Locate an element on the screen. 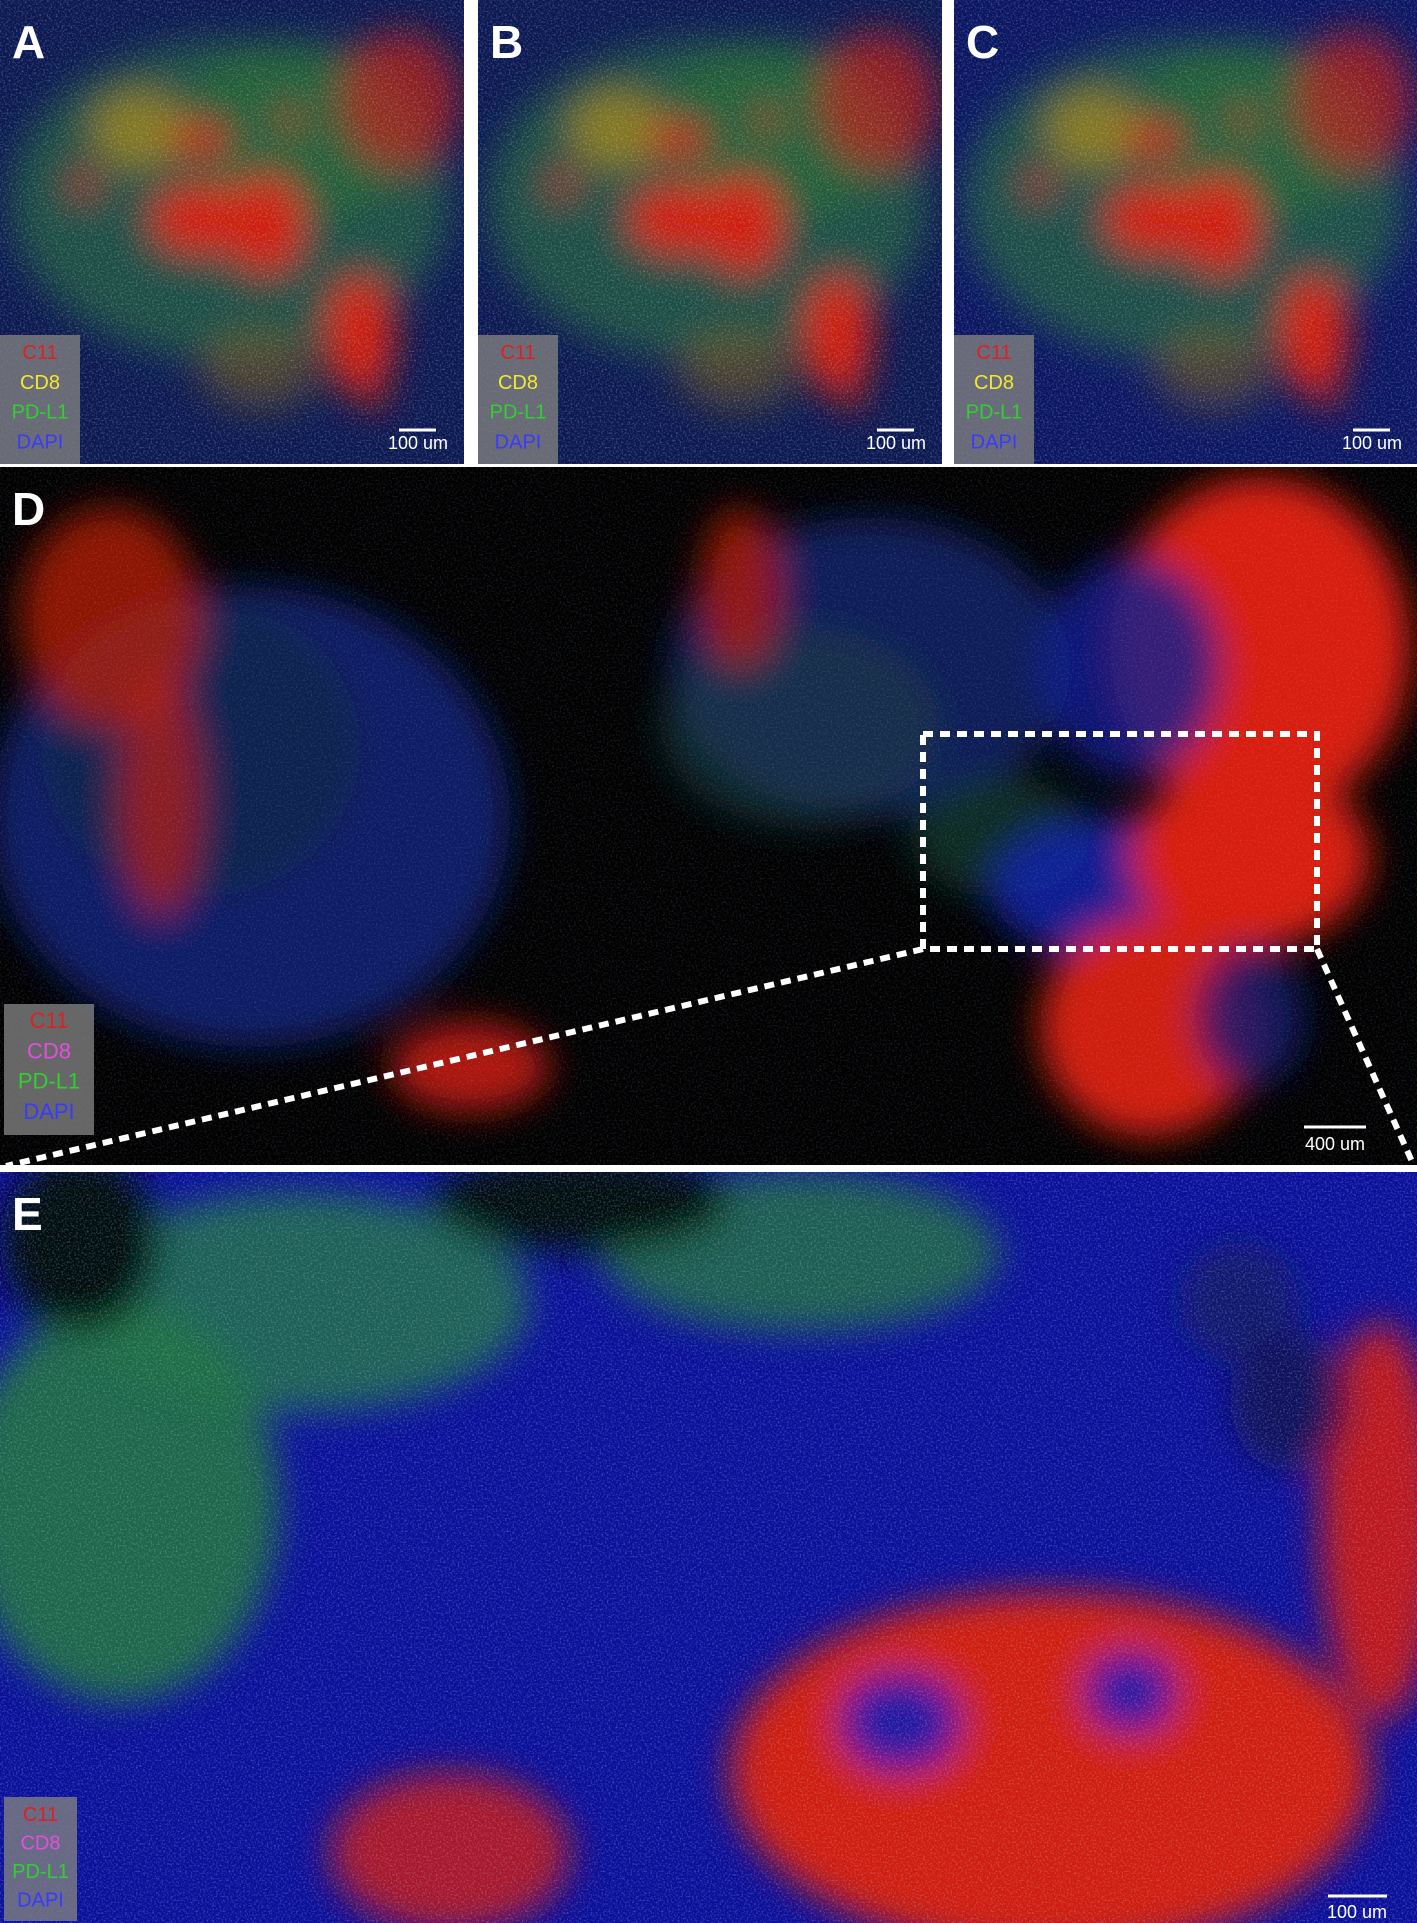  panel-label: C is located at coordinates (982, 42).